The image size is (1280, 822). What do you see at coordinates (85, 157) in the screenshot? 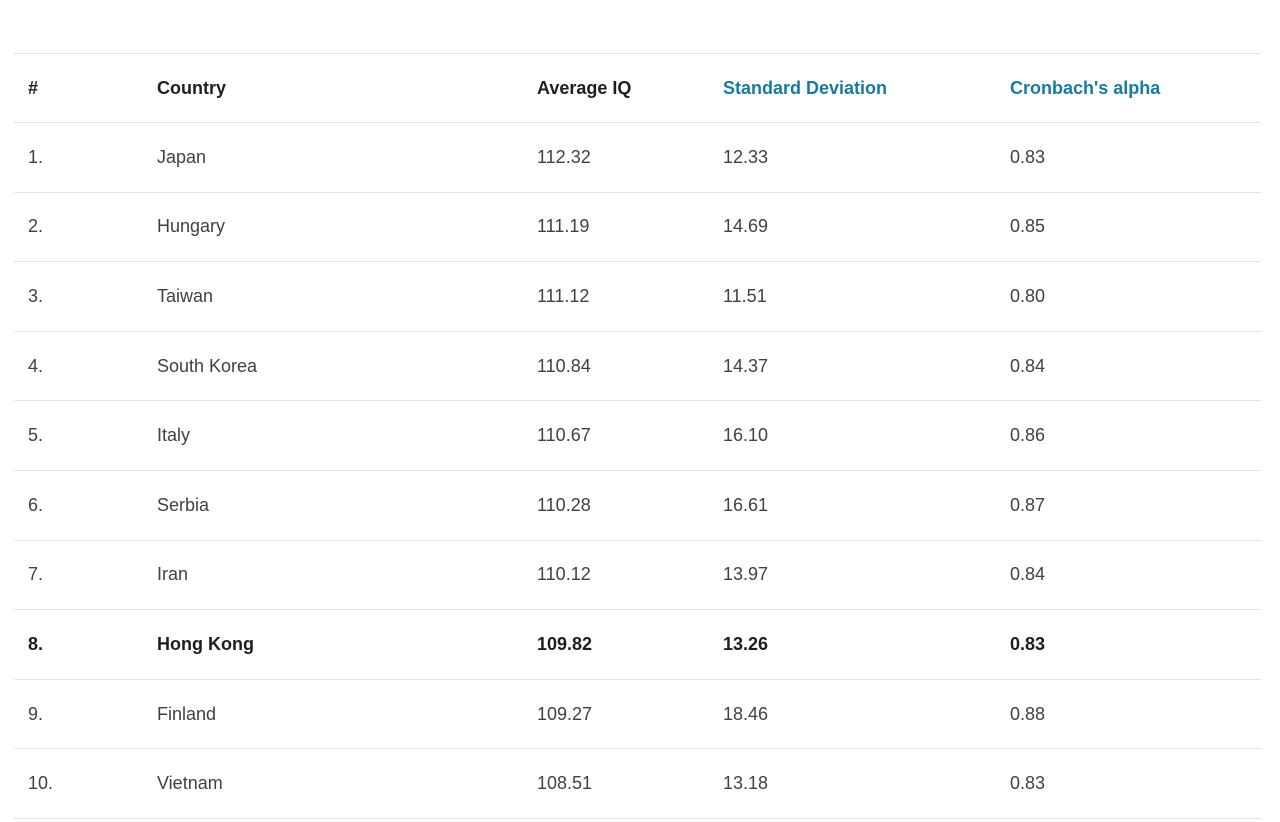
I see `rank-cell: 1.` at bounding box center [85, 157].